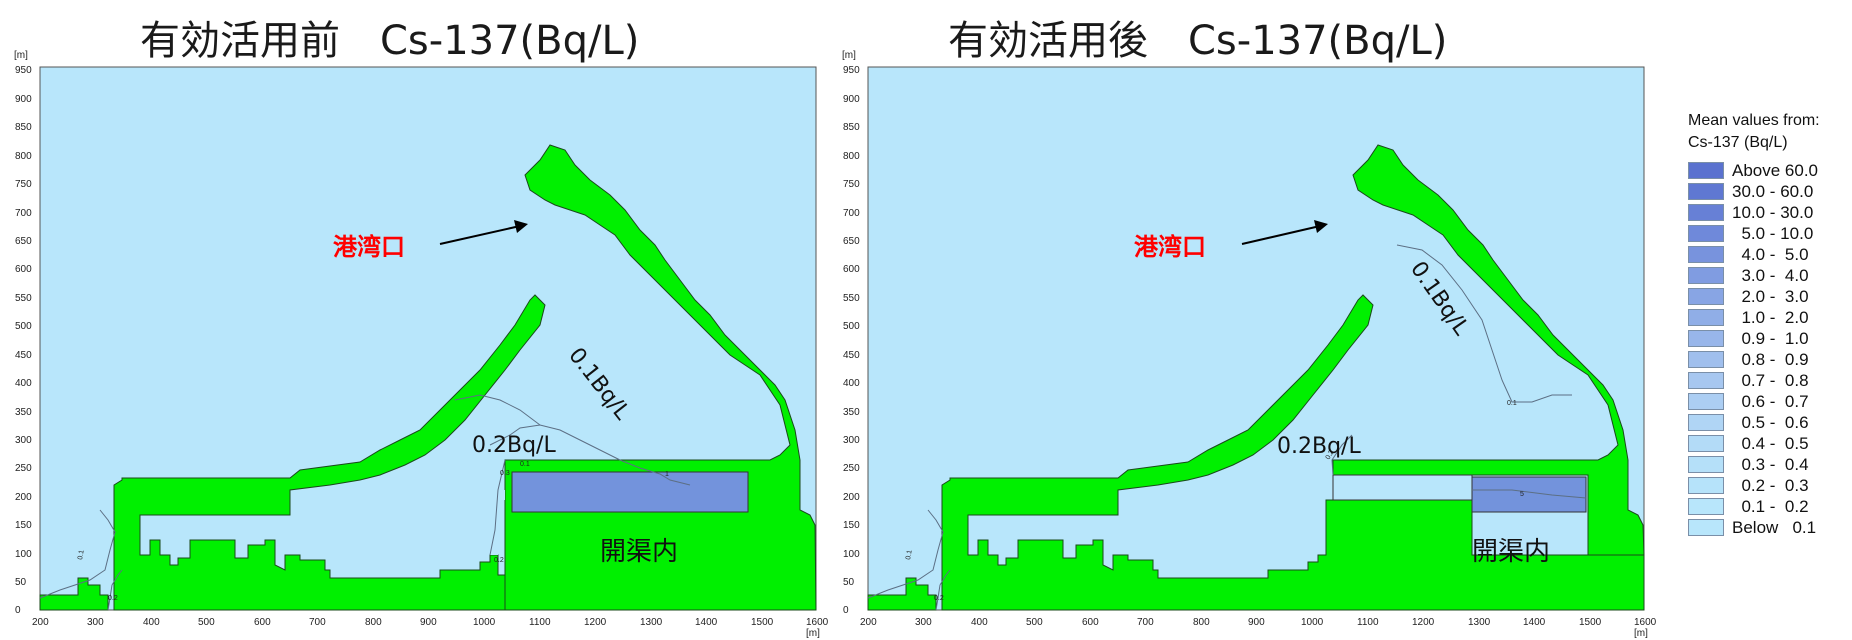  I want to click on svg-text: 0.3, so click(505, 473).